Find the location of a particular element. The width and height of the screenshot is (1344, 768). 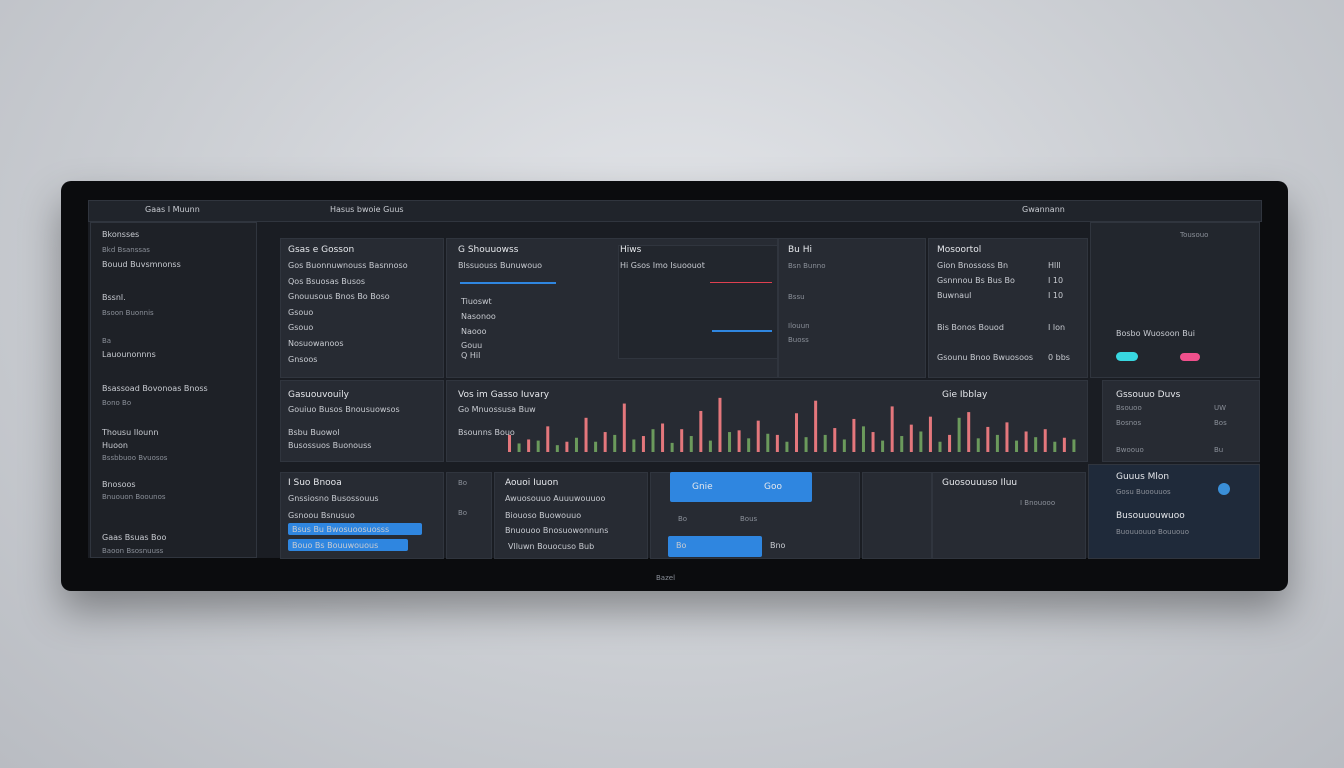

label: Bsoon Buonnis is located at coordinates (128, 313).